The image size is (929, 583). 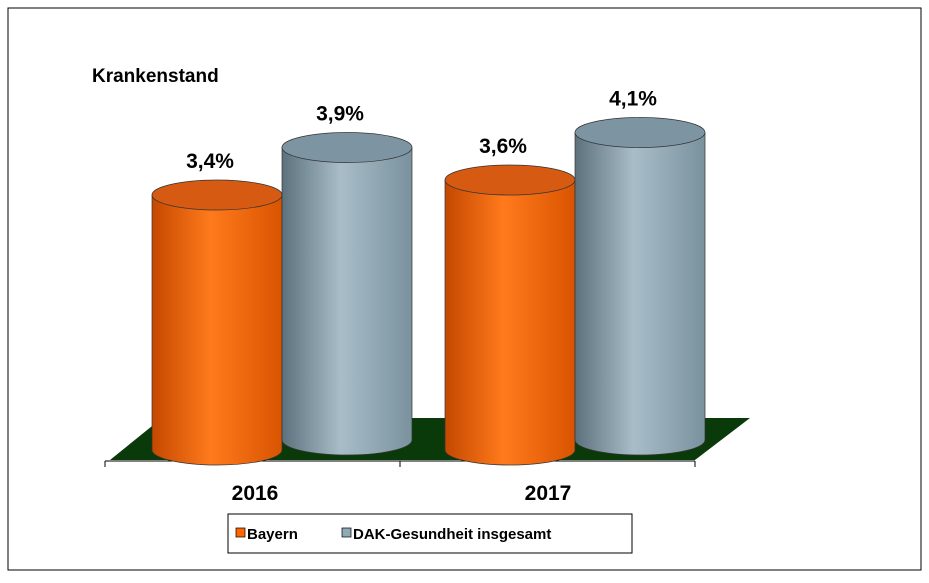 What do you see at coordinates (633, 99) in the screenshot?
I see `value-label: 4,1%` at bounding box center [633, 99].